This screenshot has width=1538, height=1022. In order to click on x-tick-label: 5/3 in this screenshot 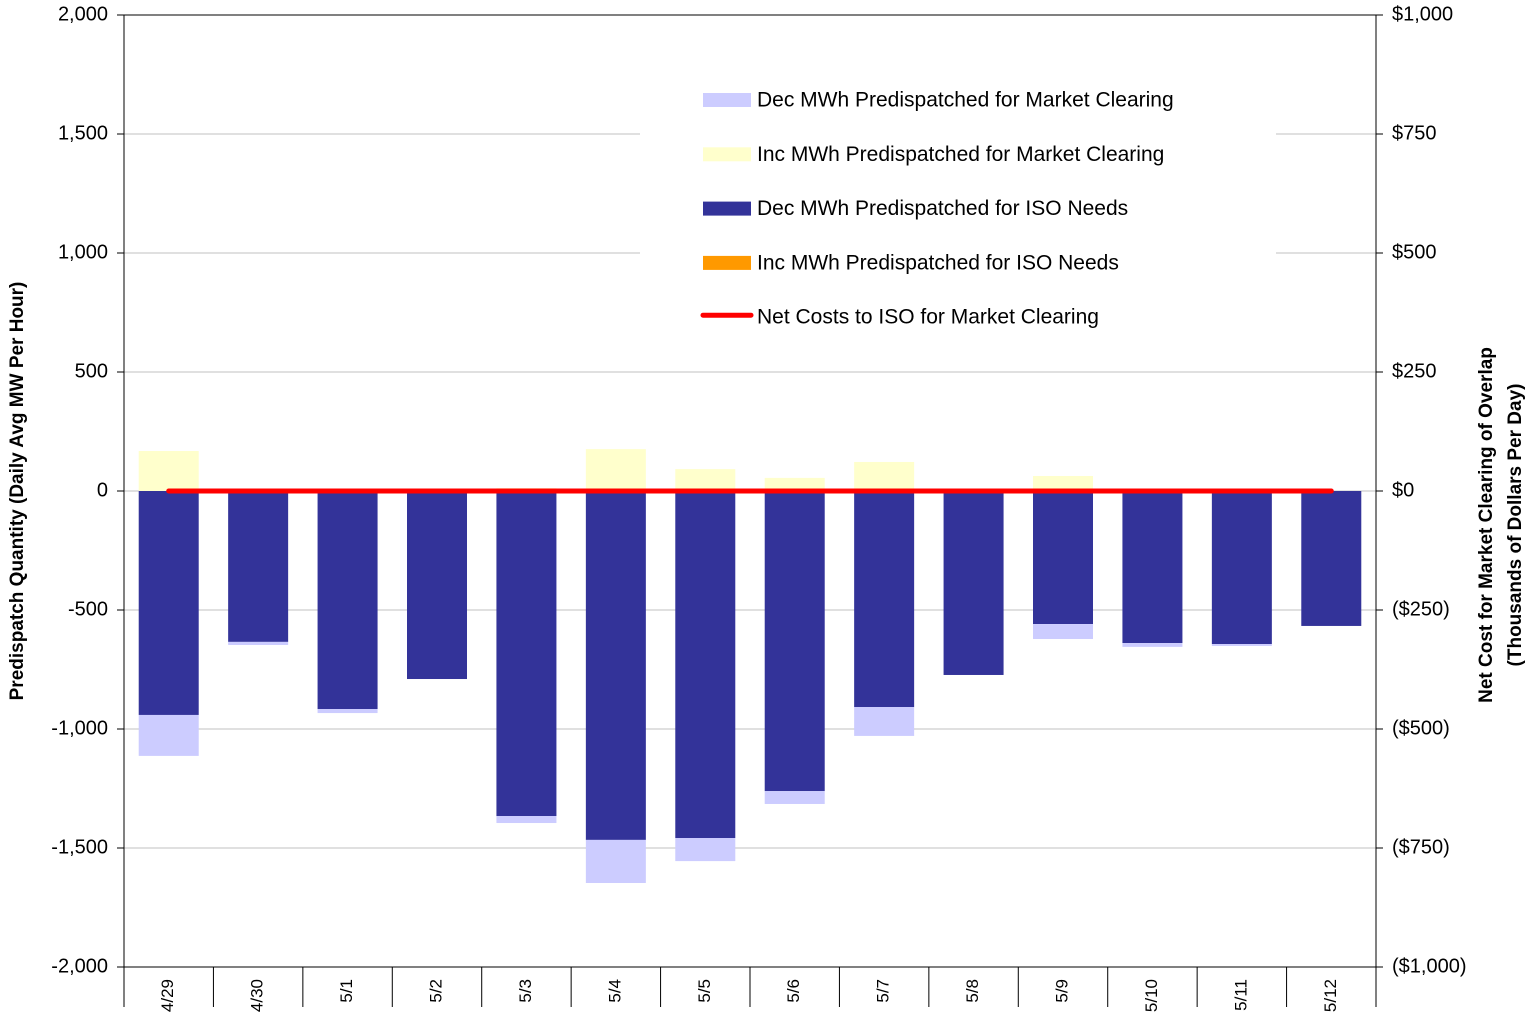, I will do `click(525, 991)`.